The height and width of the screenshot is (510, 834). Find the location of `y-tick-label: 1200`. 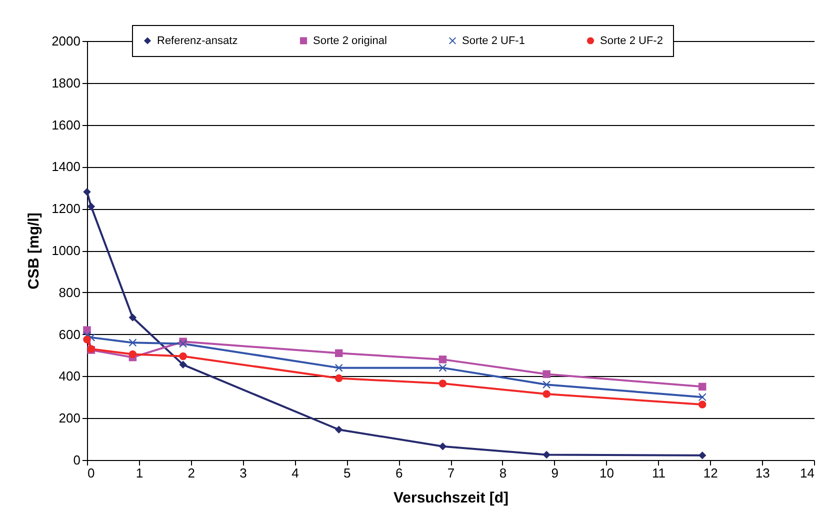

y-tick-label: 1200 is located at coordinates (66, 208).